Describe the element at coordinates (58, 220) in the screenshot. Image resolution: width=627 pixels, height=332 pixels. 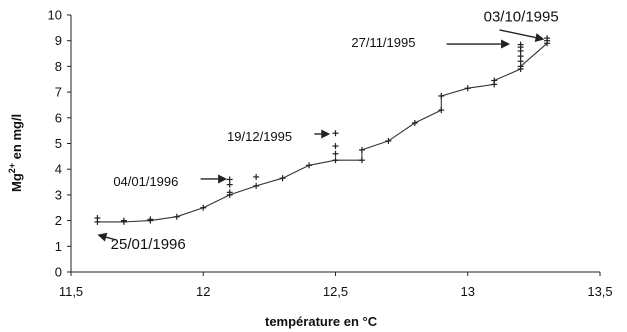
I see `y-tick-label: 2` at that location.